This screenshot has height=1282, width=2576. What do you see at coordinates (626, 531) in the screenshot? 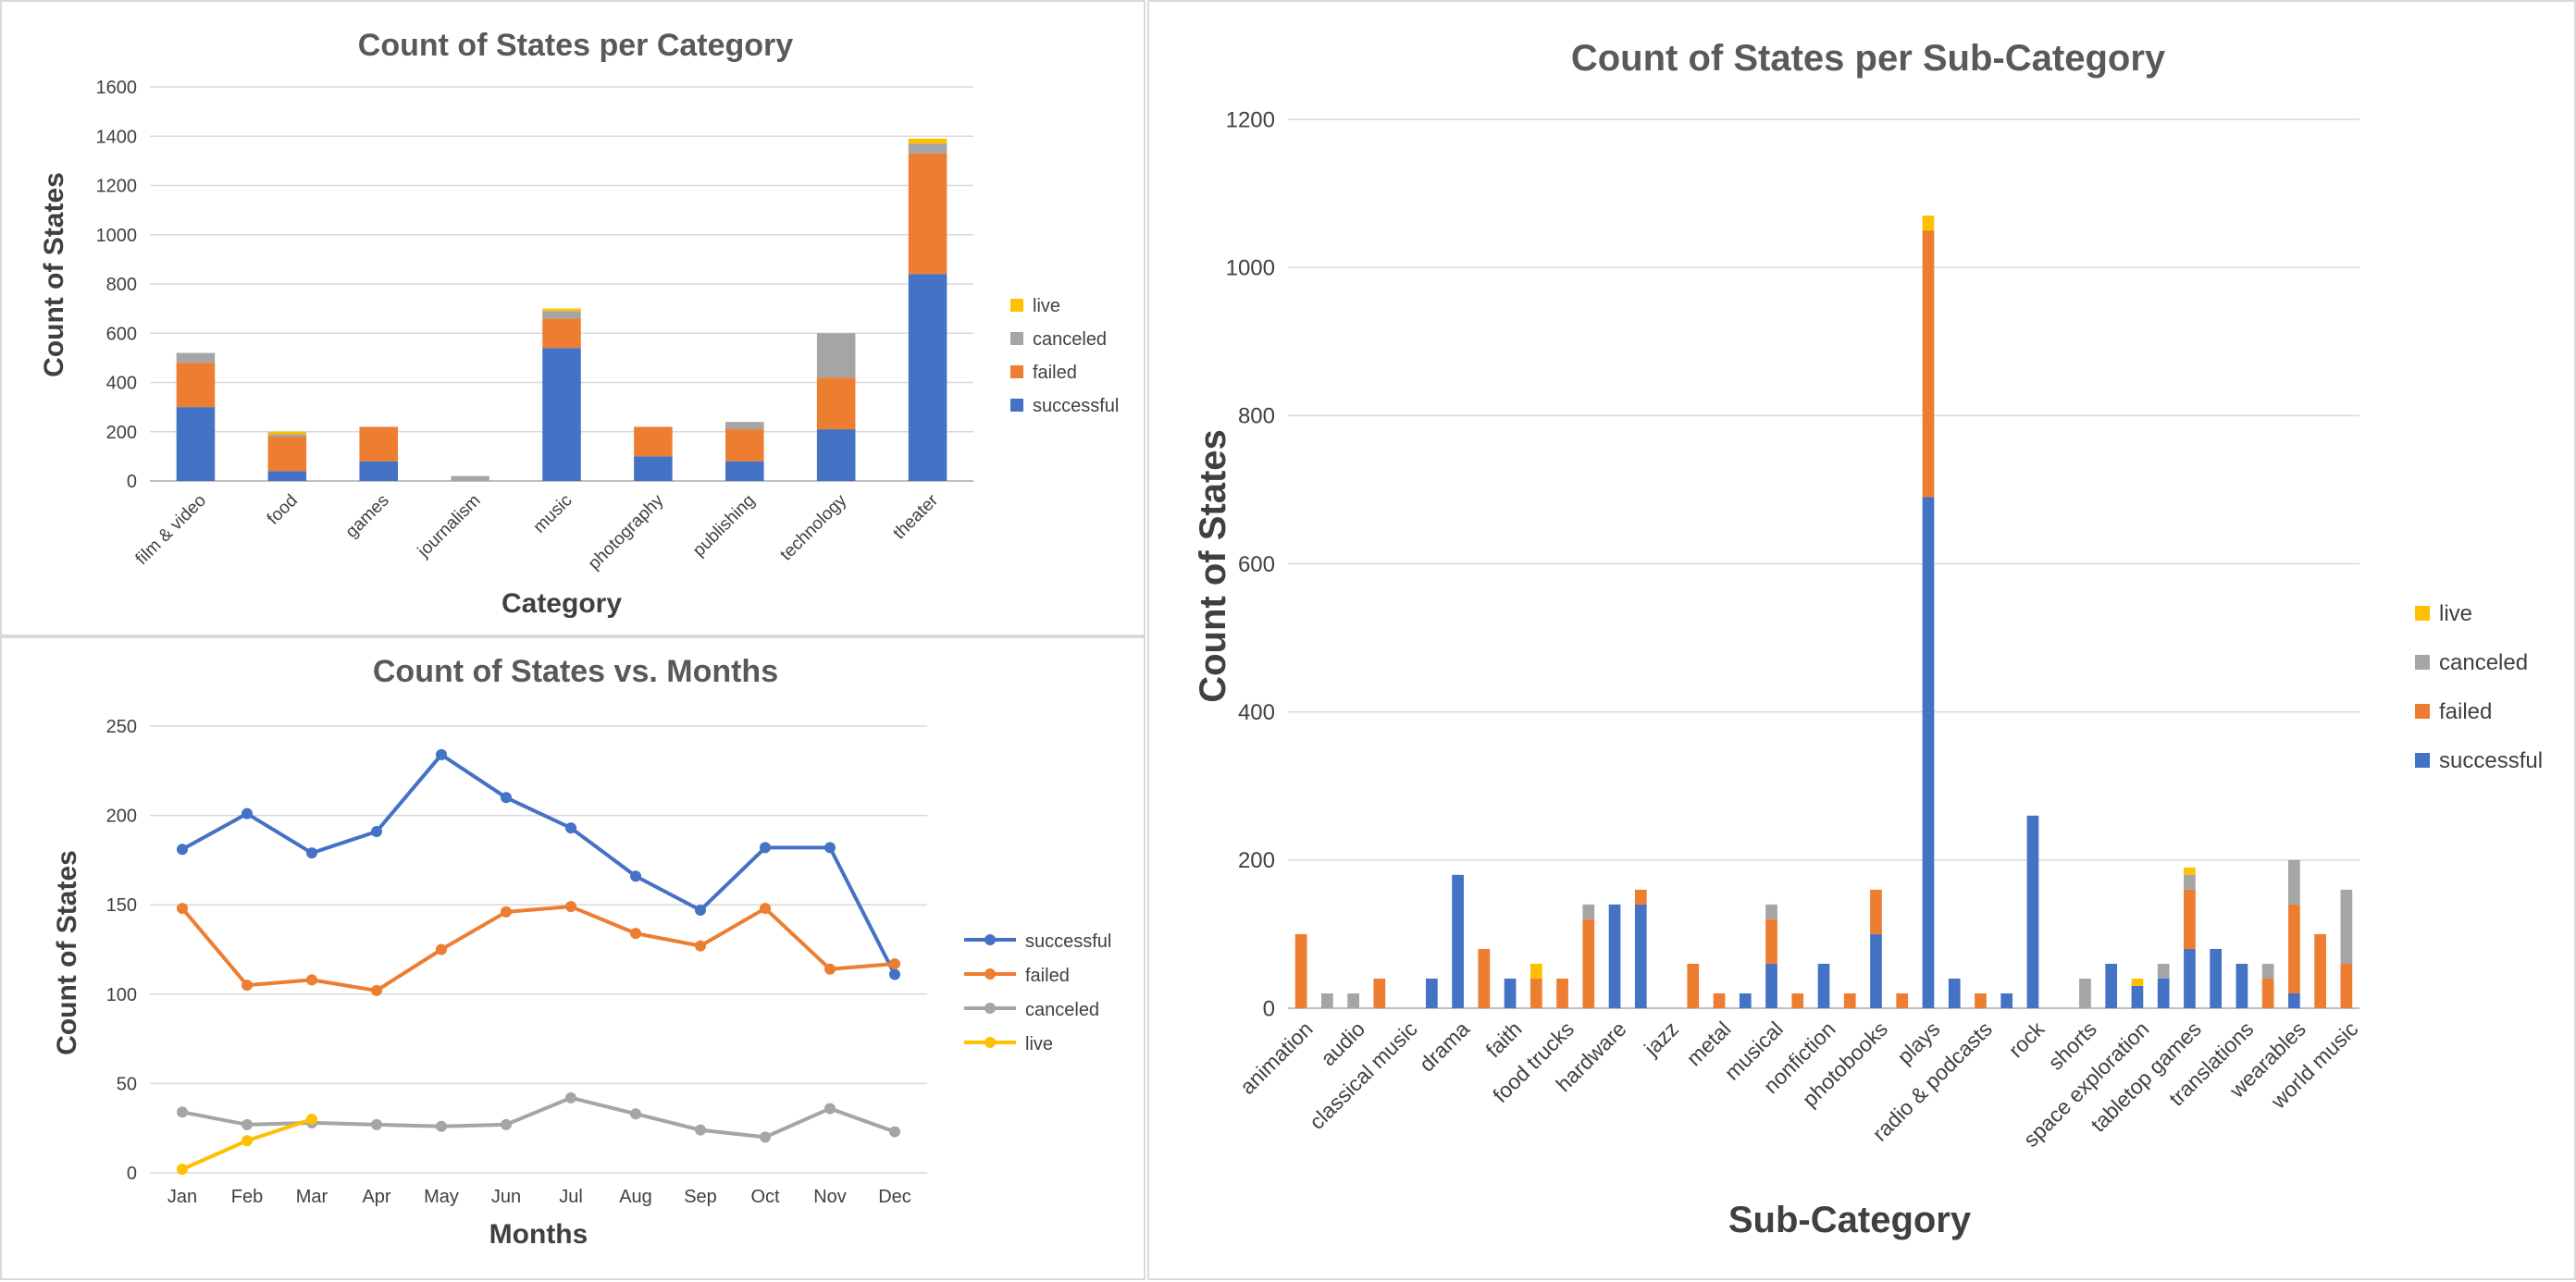
I see `x-tick-label: photography` at bounding box center [626, 531].